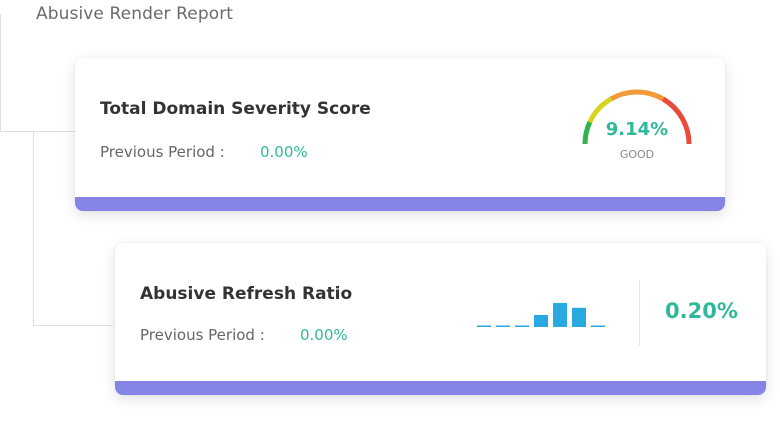  What do you see at coordinates (637, 154) in the screenshot?
I see `gauge-status-label: GOOD` at bounding box center [637, 154].